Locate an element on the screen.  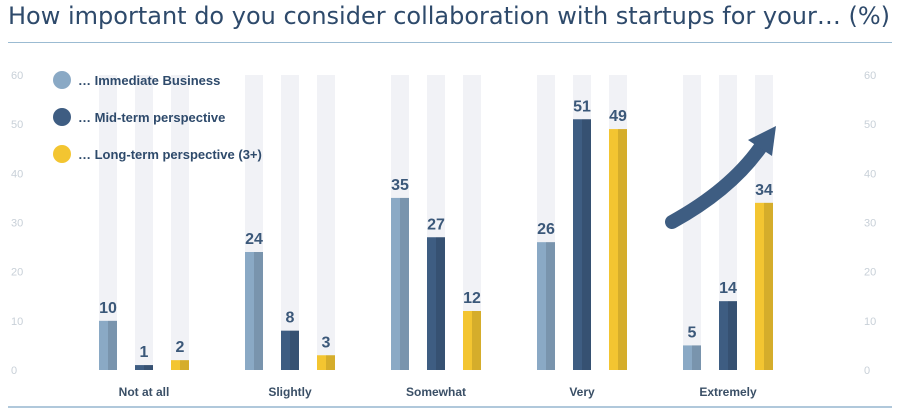
y-tick-right: 40 is located at coordinates (870, 174).